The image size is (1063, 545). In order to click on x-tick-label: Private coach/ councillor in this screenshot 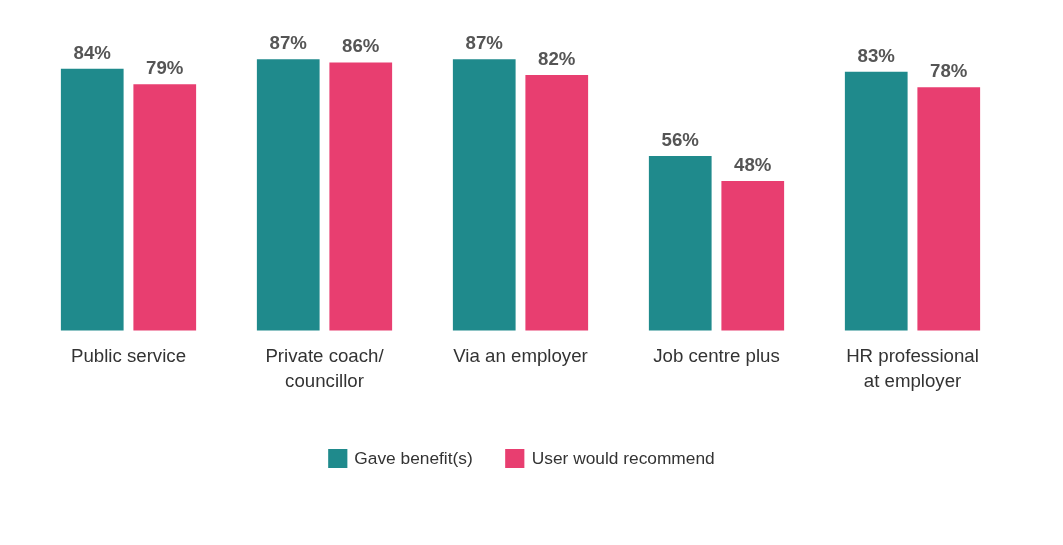, I will do `click(325, 367)`.